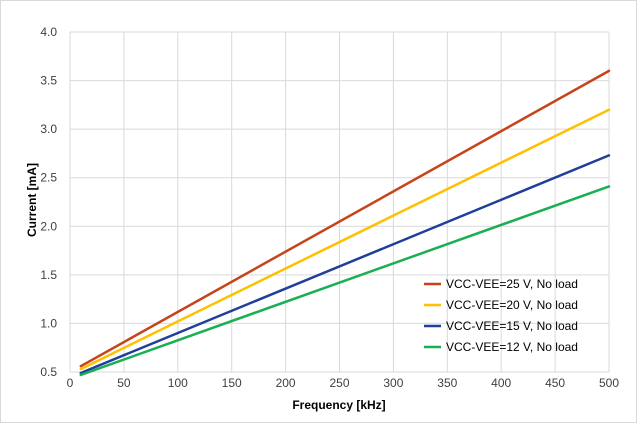 The width and height of the screenshot is (637, 423). Describe the element at coordinates (124, 383) in the screenshot. I see `x-tick-label: 50` at that location.